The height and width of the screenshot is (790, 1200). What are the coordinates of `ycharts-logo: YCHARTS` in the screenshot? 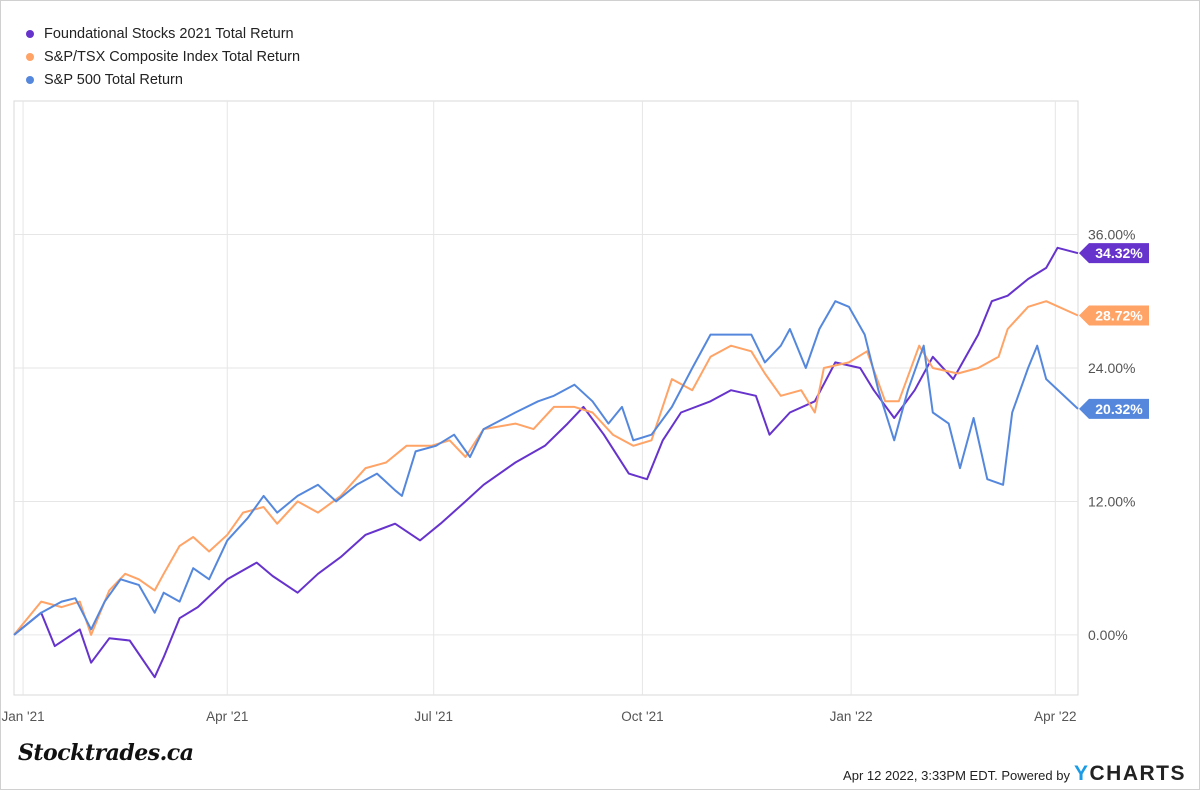 It's located at (1129, 773).